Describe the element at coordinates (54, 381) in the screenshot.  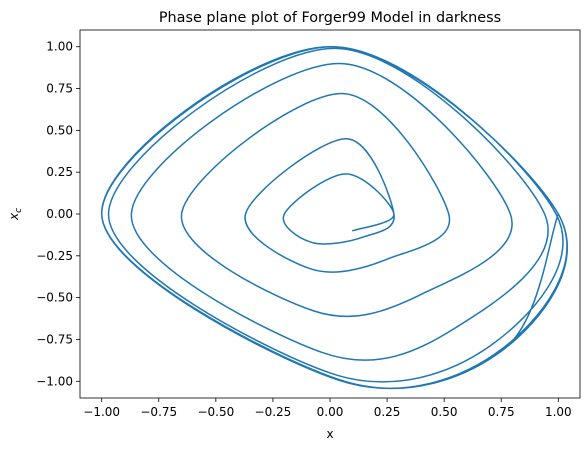
I see `y-tick-label: −1.00` at that location.